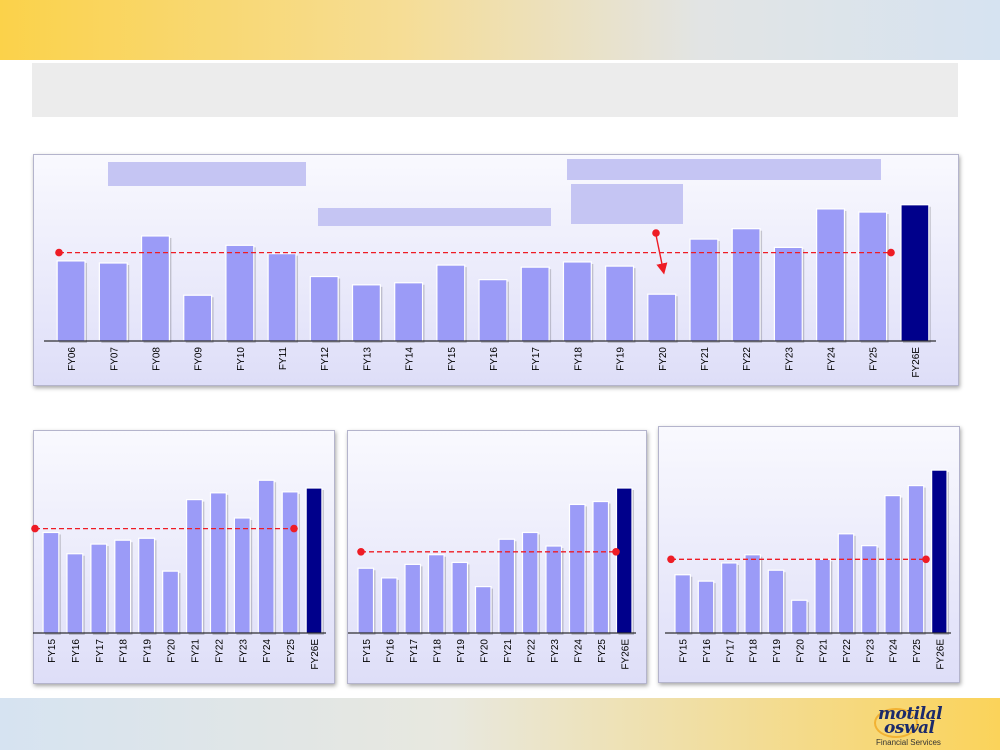  I want to click on x-tick-label: FY13, so click(367, 359).